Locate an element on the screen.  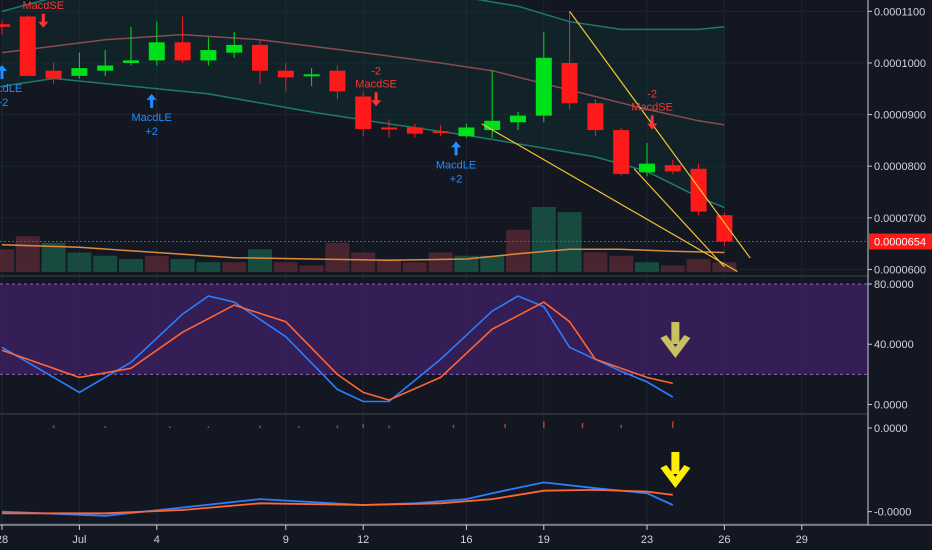
time-tick-label: 4 is located at coordinates (157, 540).